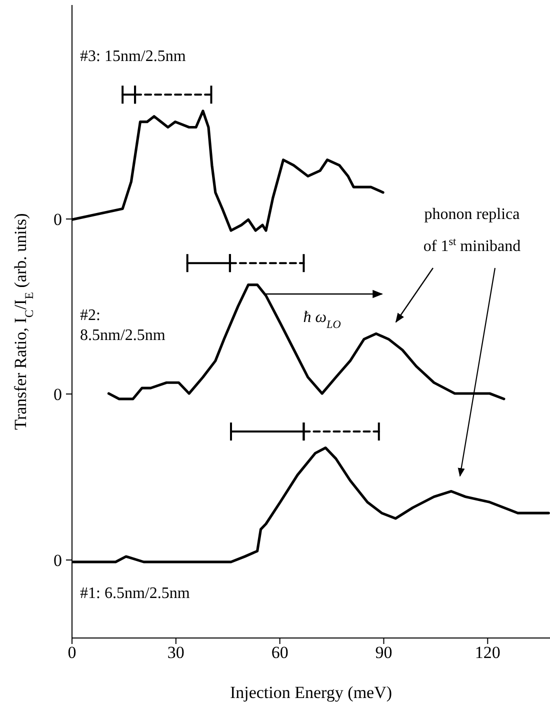 This screenshot has height=708, width=550. I want to click on series-label: #1: 6.5nm/2.5nm, so click(135, 593).